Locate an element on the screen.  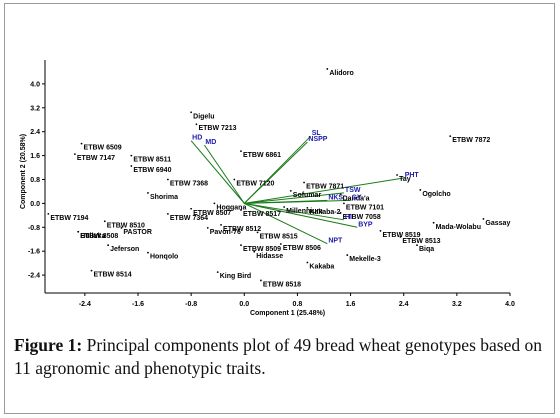
genotype-label: ETBW 8508 is located at coordinates (99, 236).